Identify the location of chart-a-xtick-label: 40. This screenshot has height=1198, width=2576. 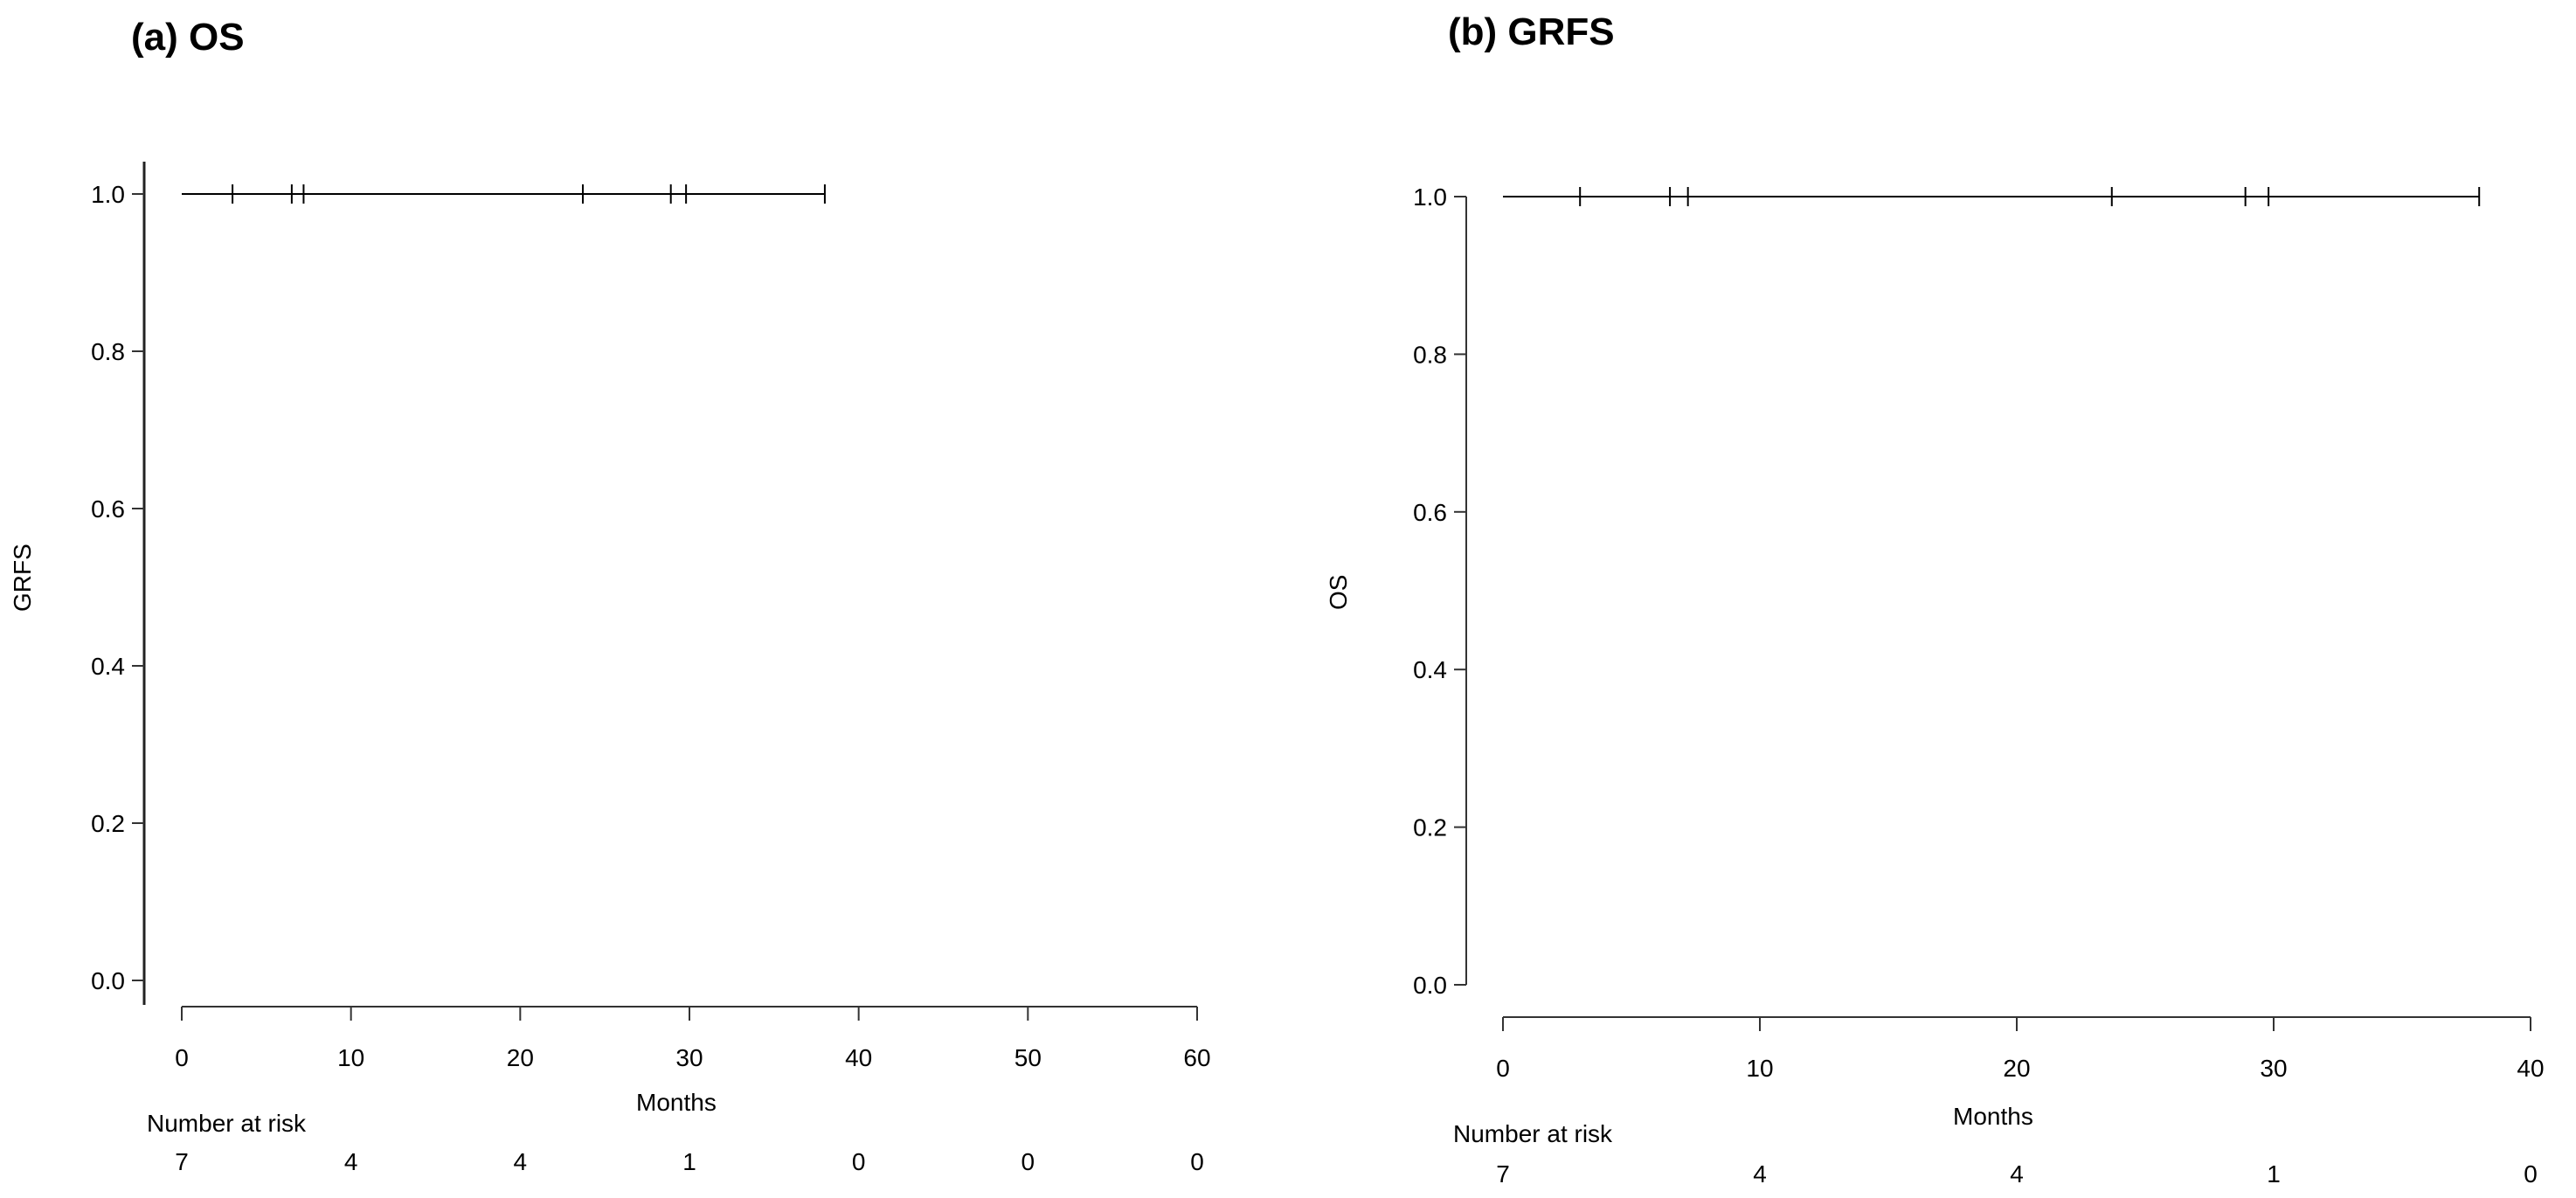
(858, 1058).